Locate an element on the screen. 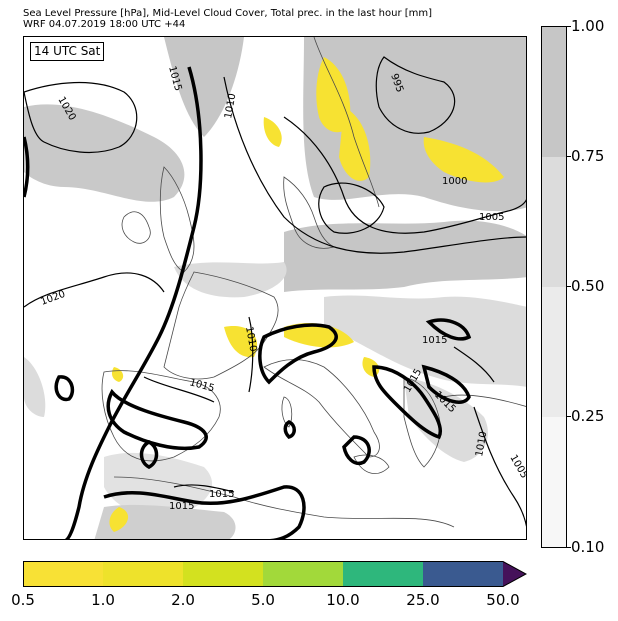 The image size is (618, 621). precip-bar-tick-label: 25.0 is located at coordinates (423, 600).